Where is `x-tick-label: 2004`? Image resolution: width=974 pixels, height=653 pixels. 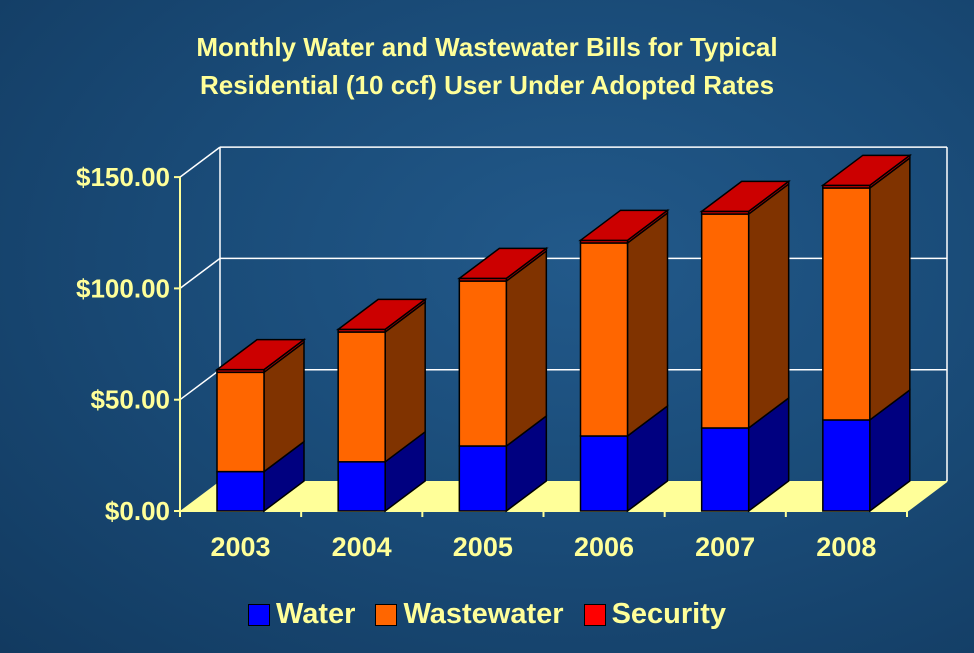
x-tick-label: 2004 is located at coordinates (362, 547).